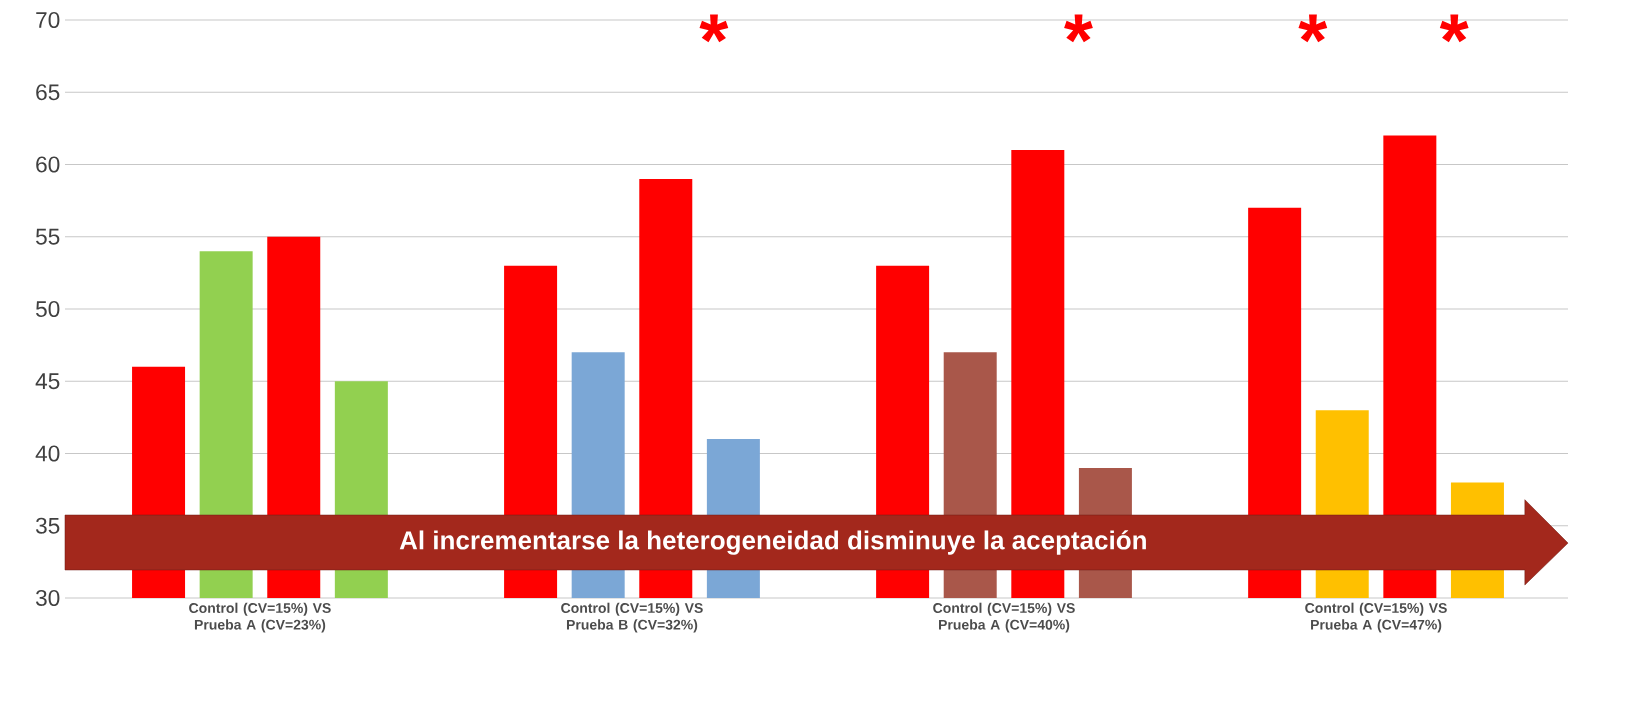  What do you see at coordinates (772, 542) in the screenshot?
I see `annotation: Al incrementarse la heterogeneidad disminuye la aceptación` at bounding box center [772, 542].